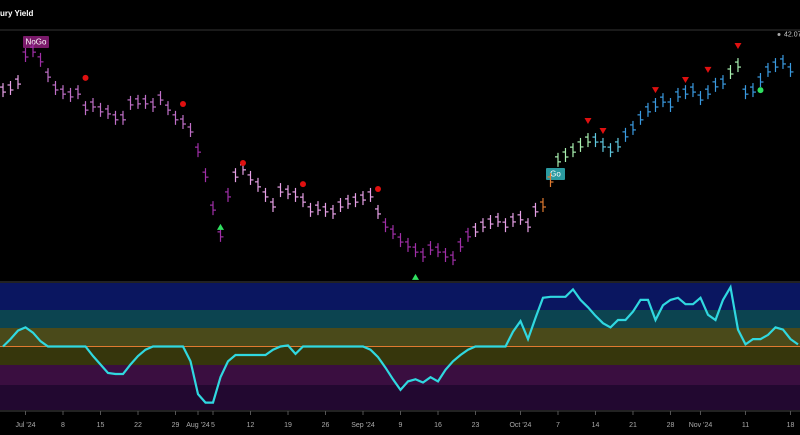 The width and height of the screenshot is (800, 435). I want to click on x-tick-label: 7, so click(558, 425).